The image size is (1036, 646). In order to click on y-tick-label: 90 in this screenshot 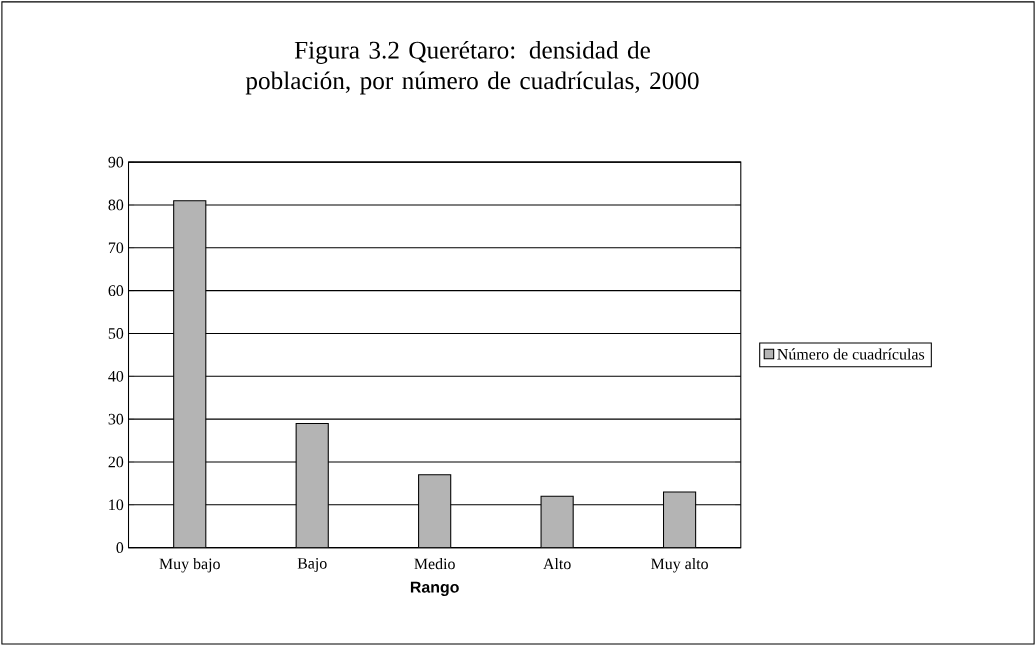, I will do `click(116, 162)`.